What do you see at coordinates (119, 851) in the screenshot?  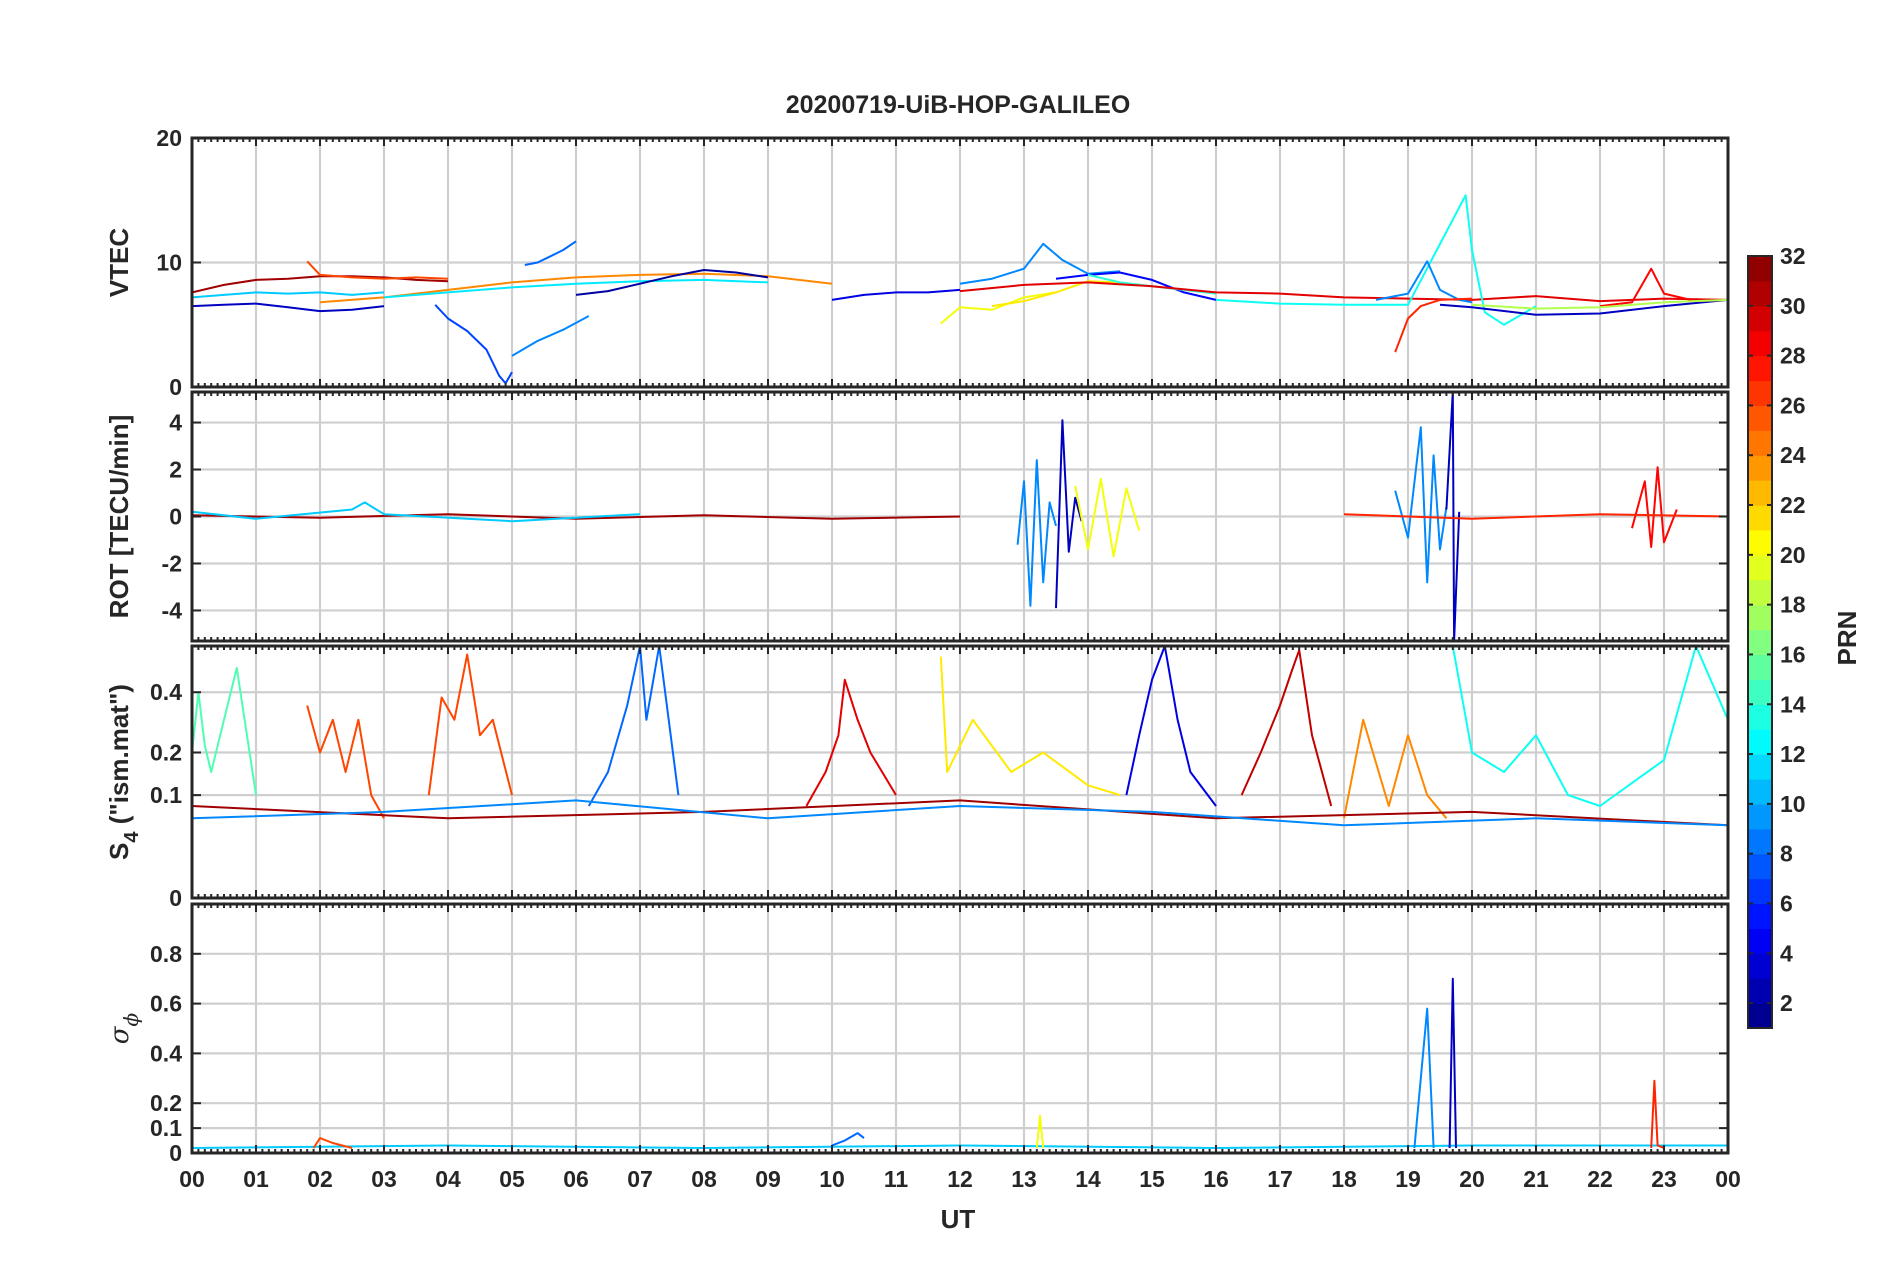 I see `ylabel-main: S` at bounding box center [119, 851].